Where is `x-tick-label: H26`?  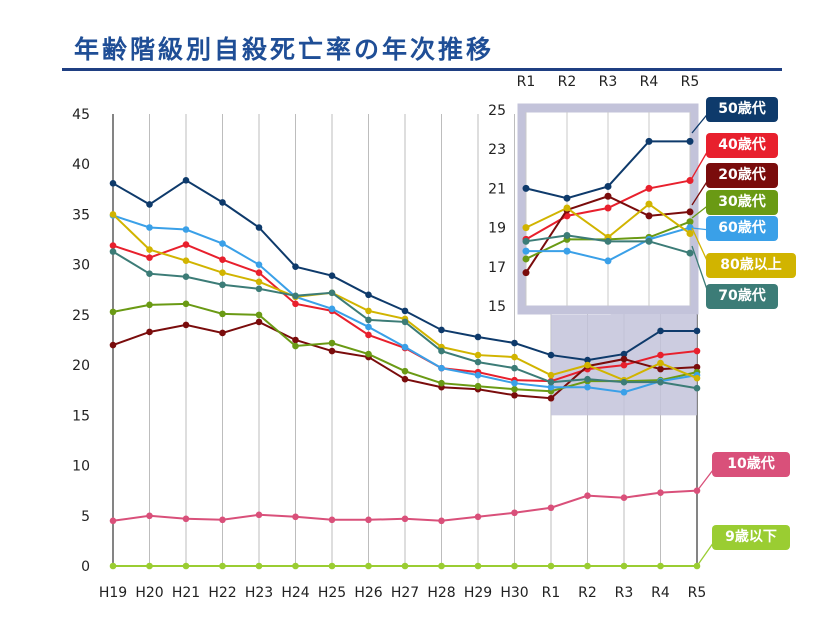 x-tick-label: H26 is located at coordinates (368, 593).